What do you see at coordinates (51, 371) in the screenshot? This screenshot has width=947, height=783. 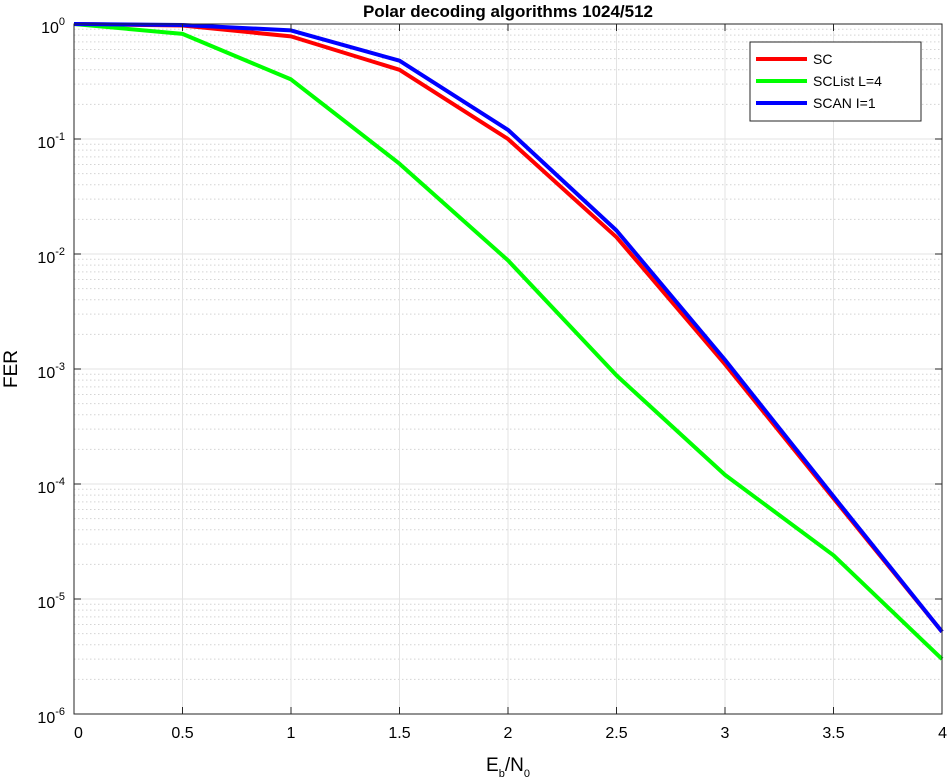 I see `y-tick-label: 10⁻³` at bounding box center [51, 371].